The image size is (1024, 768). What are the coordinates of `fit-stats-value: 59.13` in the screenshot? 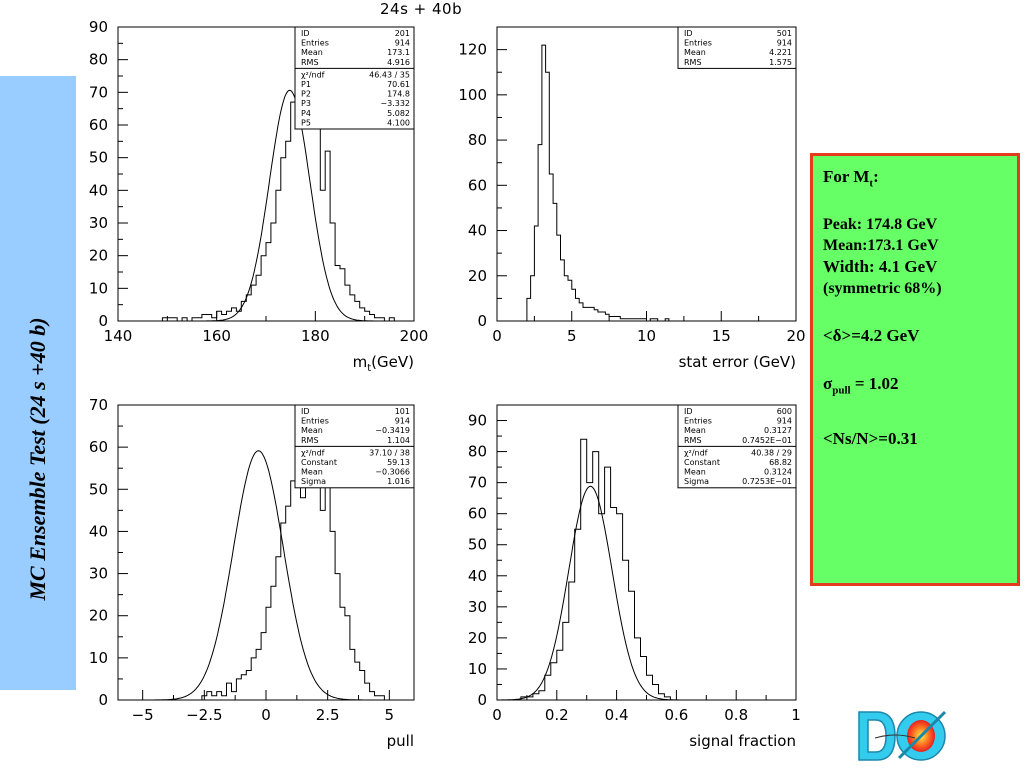 It's located at (398, 462).